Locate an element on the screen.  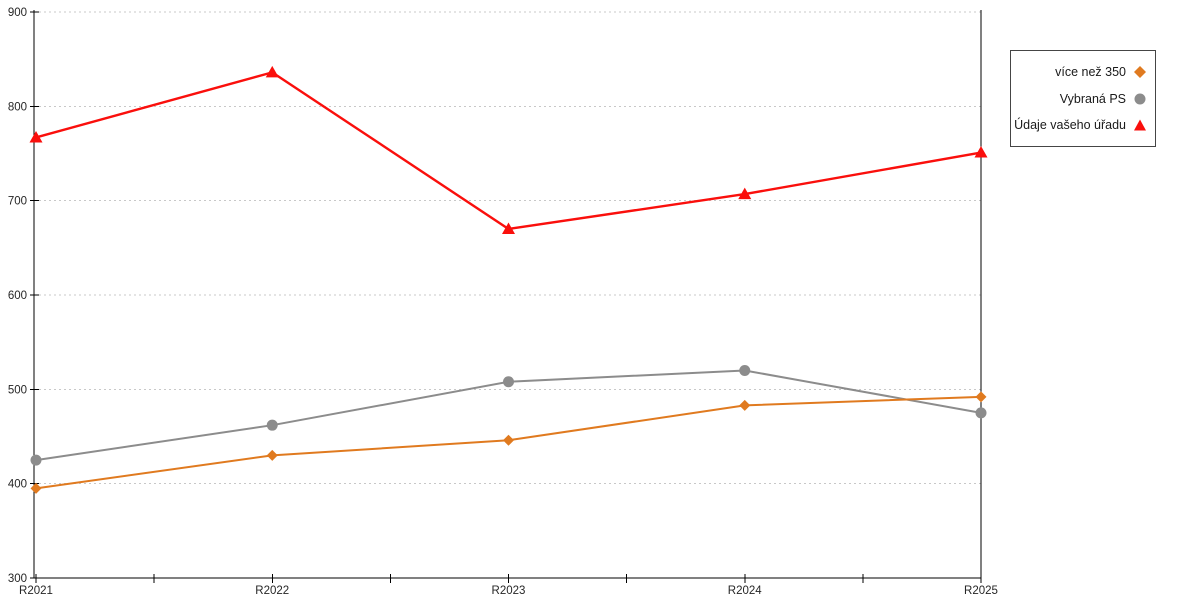
y-tick-label: 600 is located at coordinates (17, 296).